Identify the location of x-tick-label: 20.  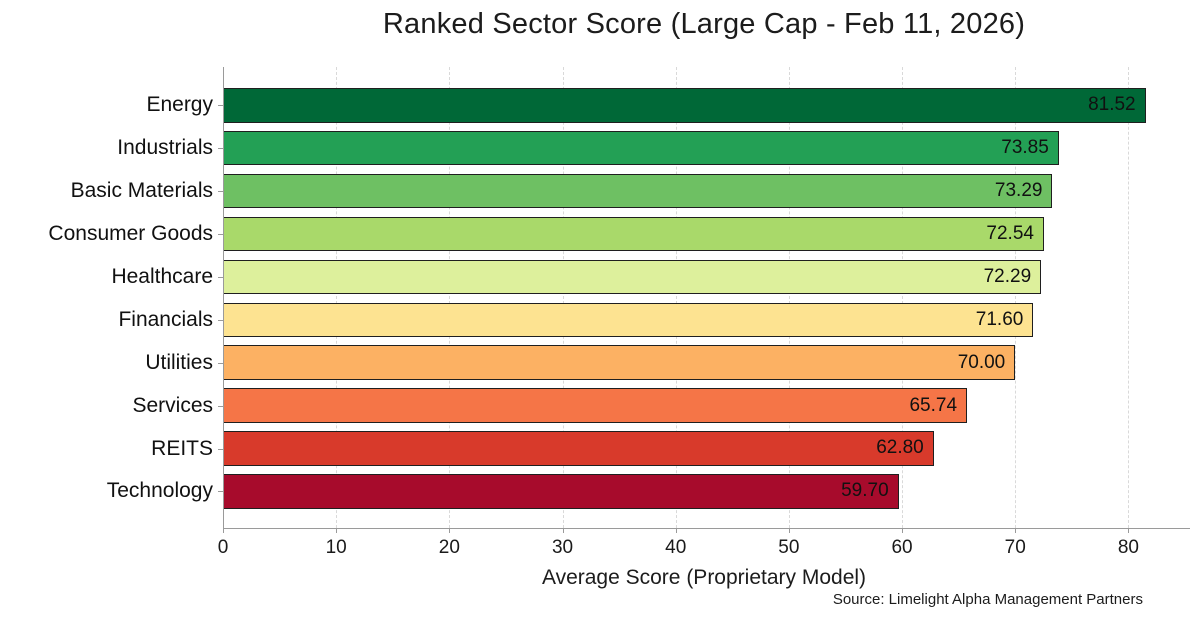
(449, 547).